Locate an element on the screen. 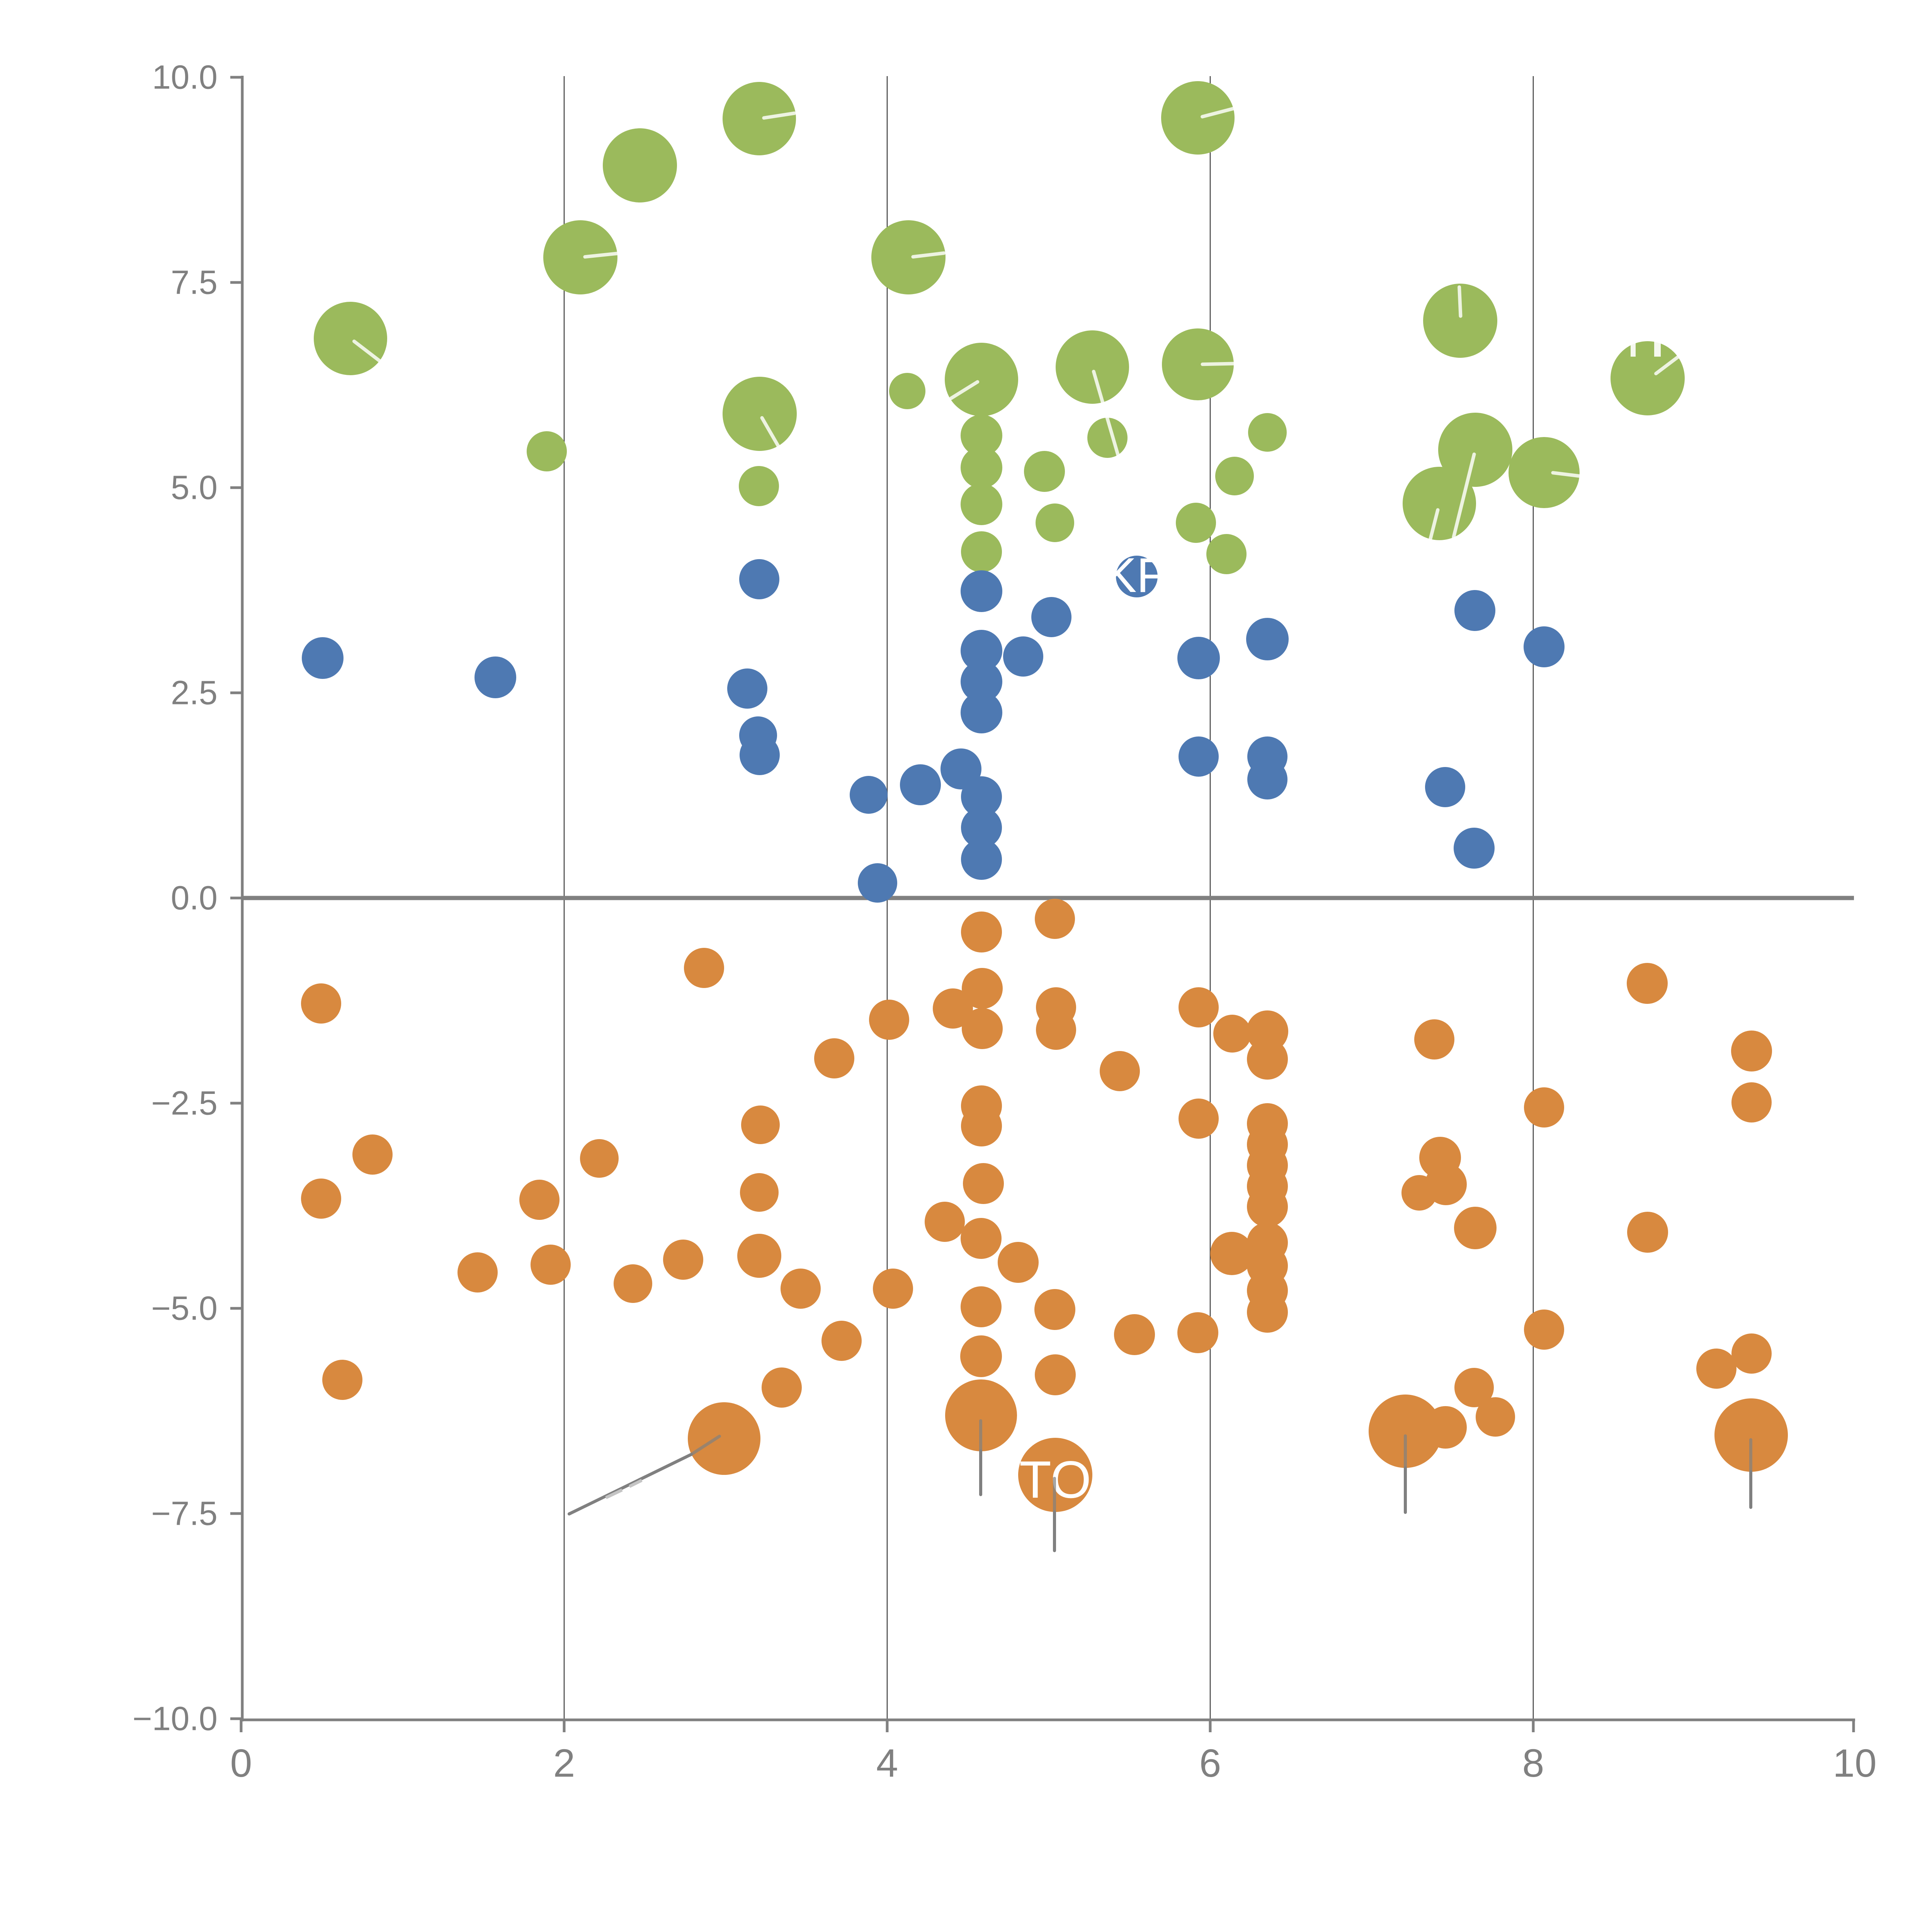 The height and width of the screenshot is (1932, 1932). svg-text: −2.5 is located at coordinates (184, 1104).